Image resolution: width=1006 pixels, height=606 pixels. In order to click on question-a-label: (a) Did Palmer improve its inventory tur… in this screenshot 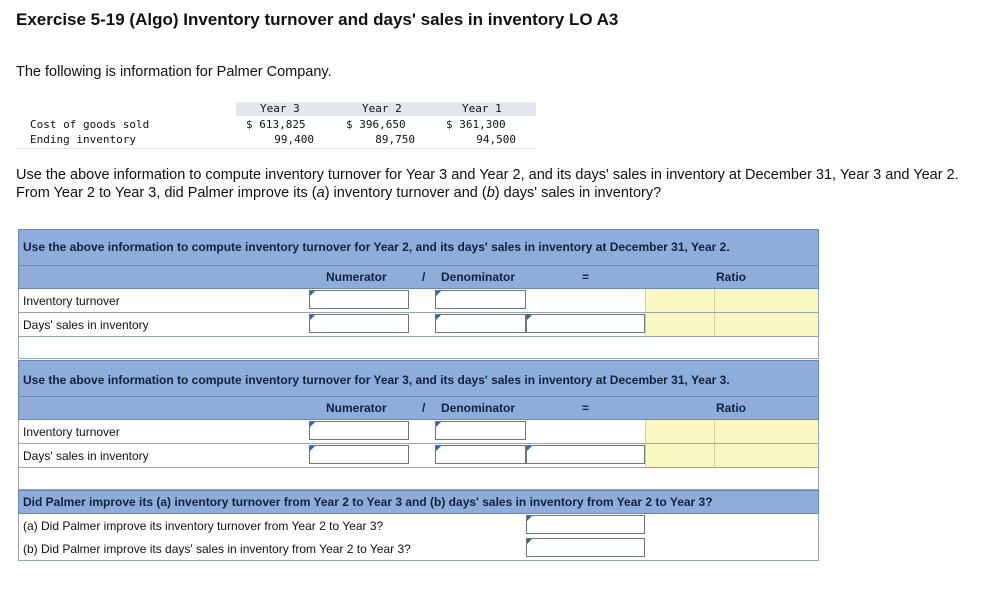, I will do `click(203, 526)`.